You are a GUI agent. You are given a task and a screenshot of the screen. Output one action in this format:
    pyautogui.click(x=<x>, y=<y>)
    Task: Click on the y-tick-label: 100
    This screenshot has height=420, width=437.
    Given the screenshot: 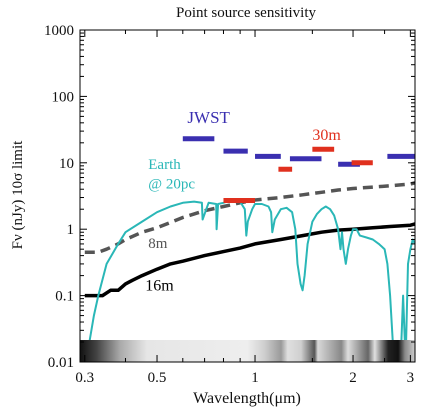 What is the action you would take?
    pyautogui.click(x=63, y=97)
    